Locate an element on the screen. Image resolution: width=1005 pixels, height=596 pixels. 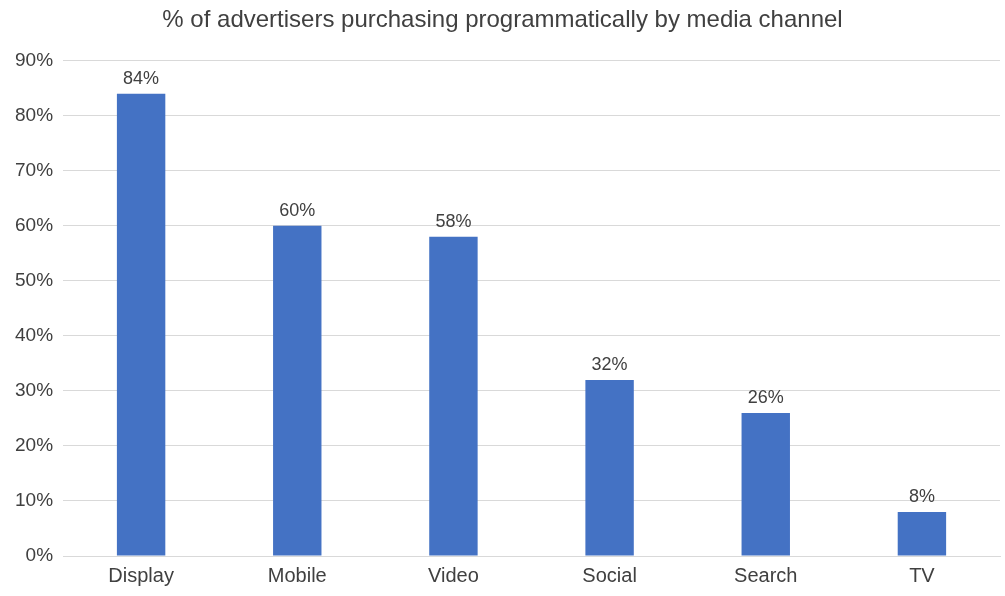
y-tick-label: 10% is located at coordinates (34, 500).